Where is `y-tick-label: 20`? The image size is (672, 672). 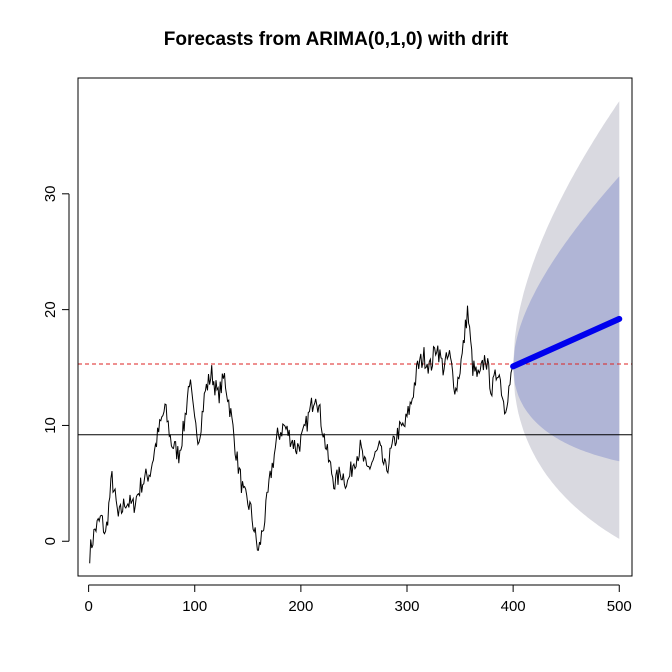
y-tick-label: 20 is located at coordinates (50, 309).